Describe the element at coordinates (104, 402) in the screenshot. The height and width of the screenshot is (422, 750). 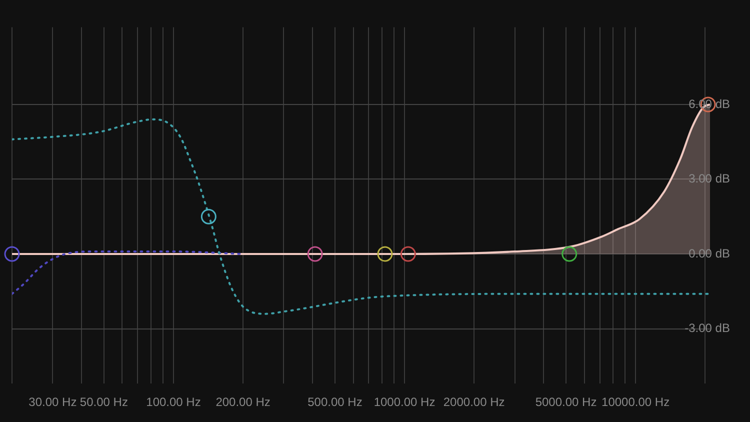
I see `x-tick-label: 50.00 Hz` at that location.